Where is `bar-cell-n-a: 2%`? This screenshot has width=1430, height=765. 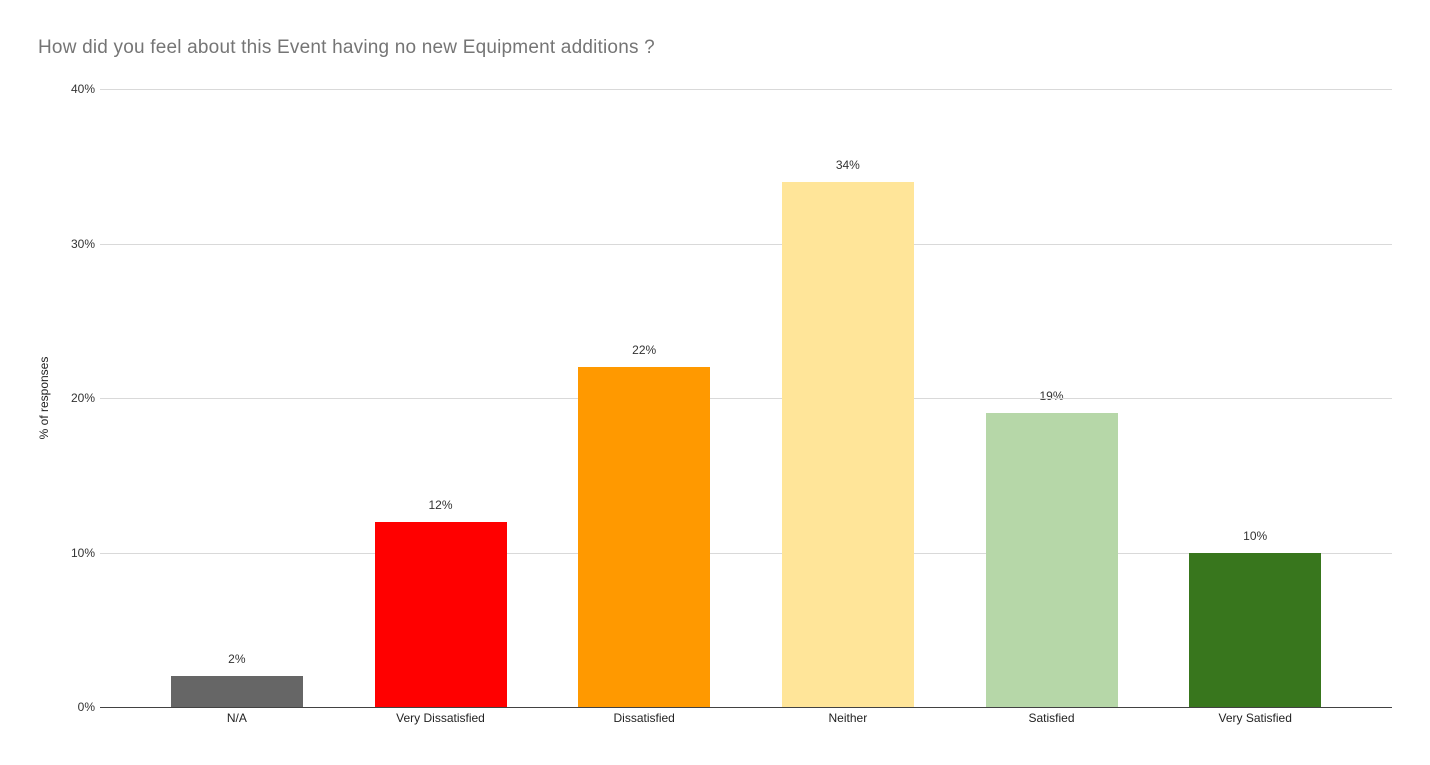
bar-cell-n-a: 2% is located at coordinates (237, 398).